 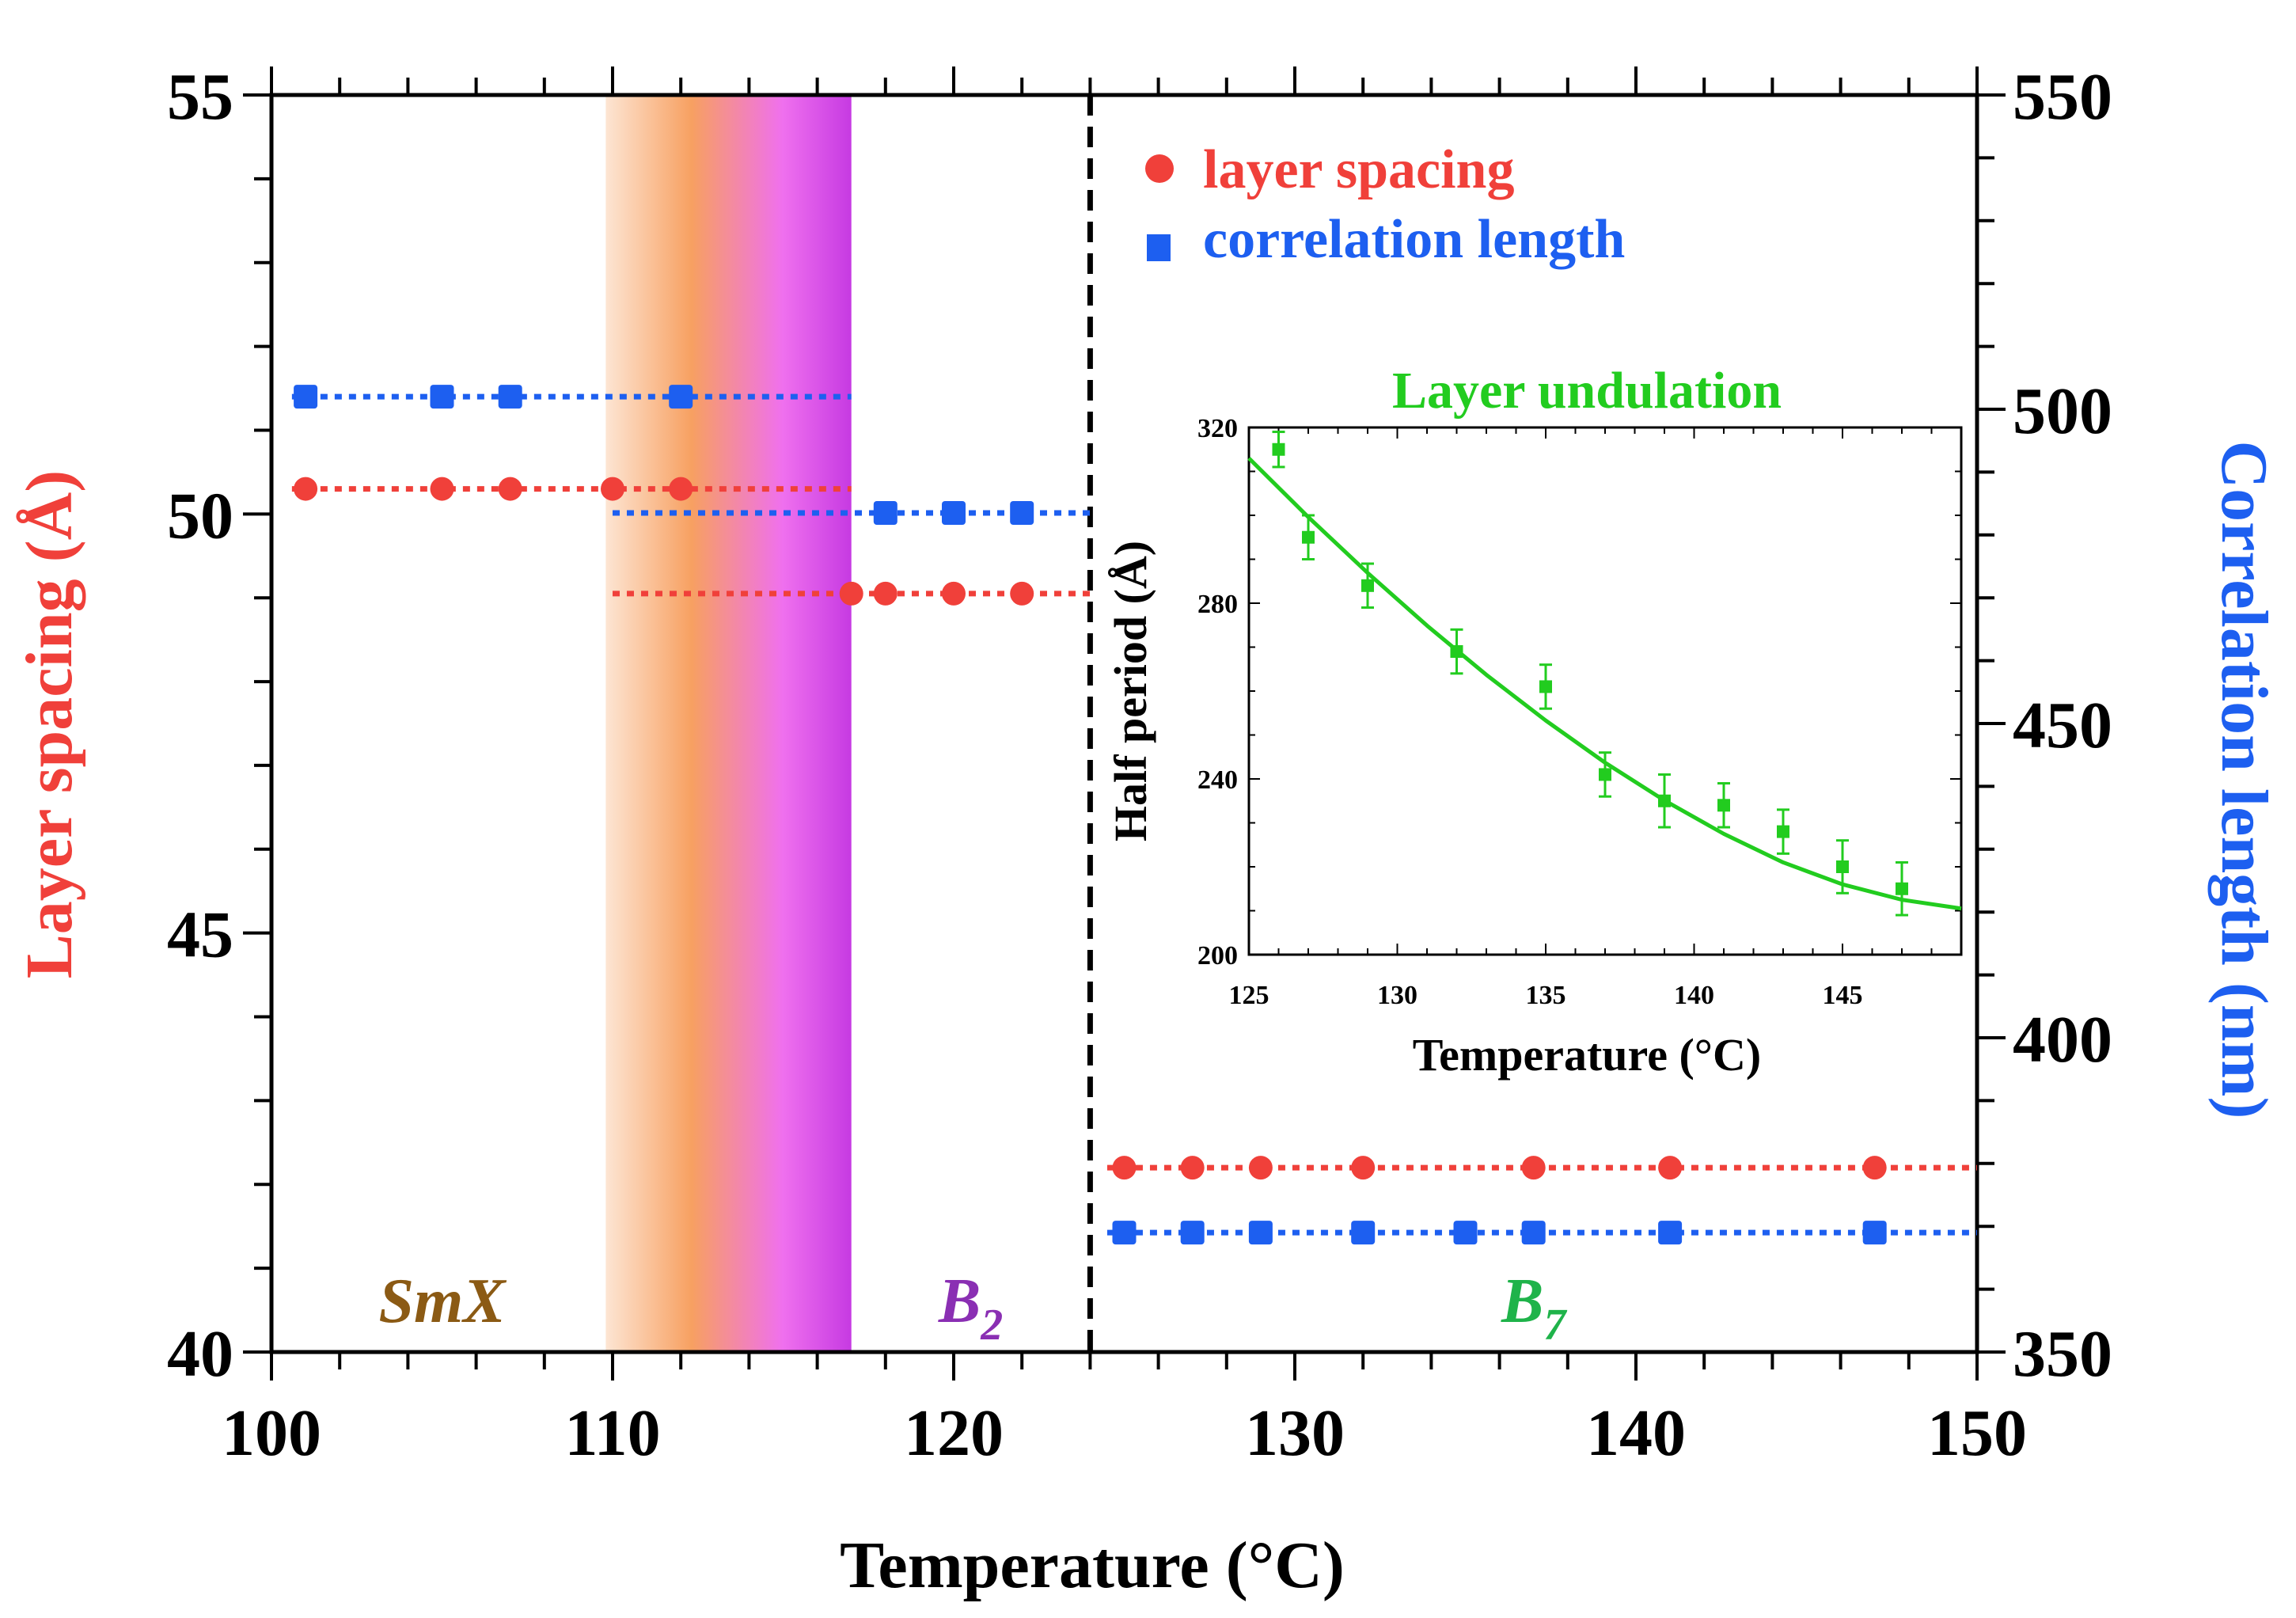 What do you see at coordinates (1977, 1433) in the screenshot?
I see `x-tick-label: 150` at bounding box center [1977, 1433].